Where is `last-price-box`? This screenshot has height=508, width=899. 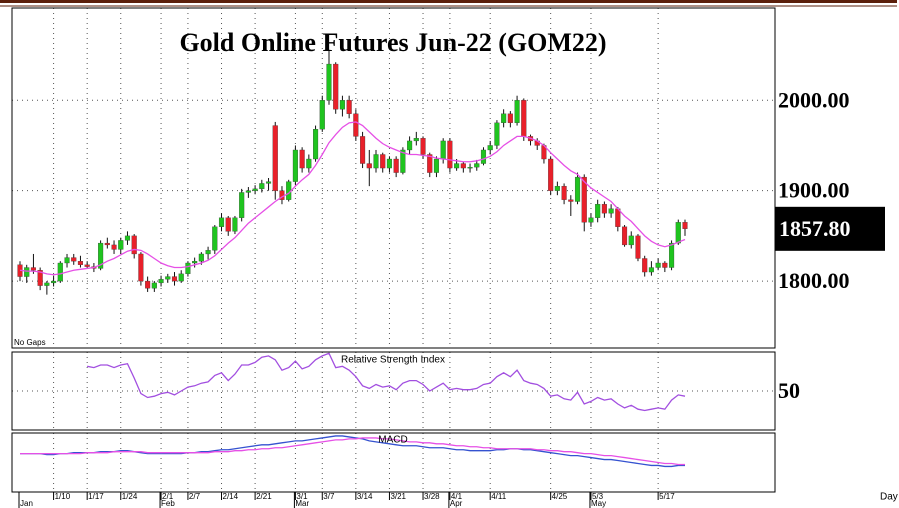 last-price-box is located at coordinates (830, 228).